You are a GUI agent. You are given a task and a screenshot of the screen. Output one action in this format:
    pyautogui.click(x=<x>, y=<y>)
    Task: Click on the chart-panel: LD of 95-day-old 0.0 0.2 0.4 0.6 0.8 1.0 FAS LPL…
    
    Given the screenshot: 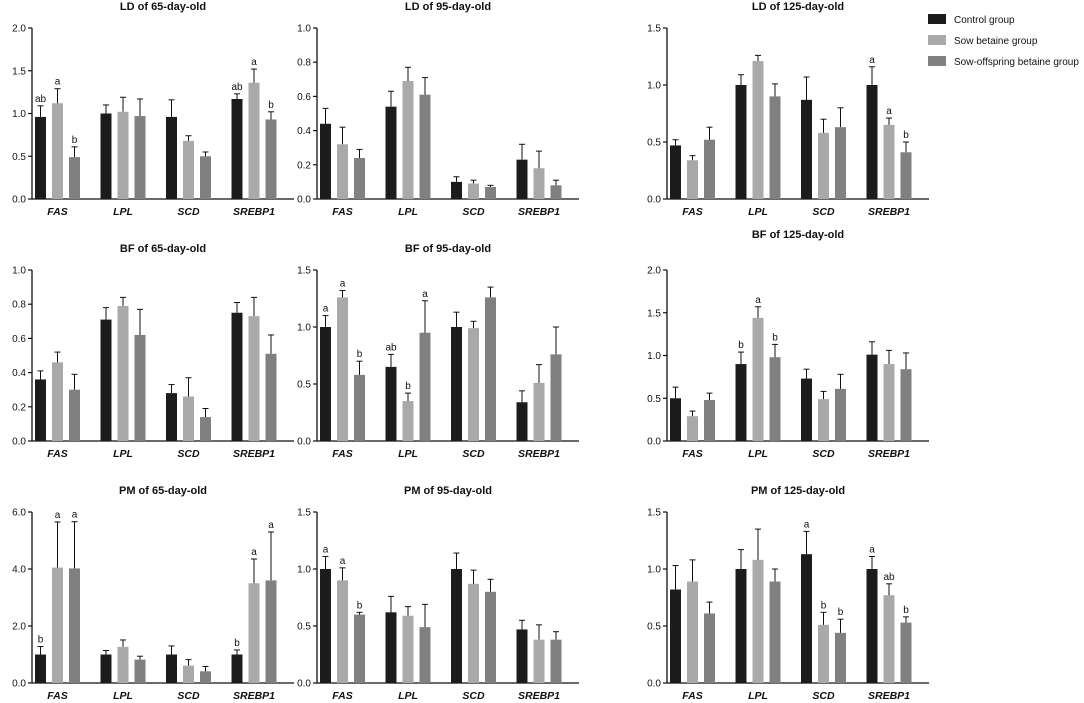 What is the action you would take?
    pyautogui.click(x=438, y=109)
    